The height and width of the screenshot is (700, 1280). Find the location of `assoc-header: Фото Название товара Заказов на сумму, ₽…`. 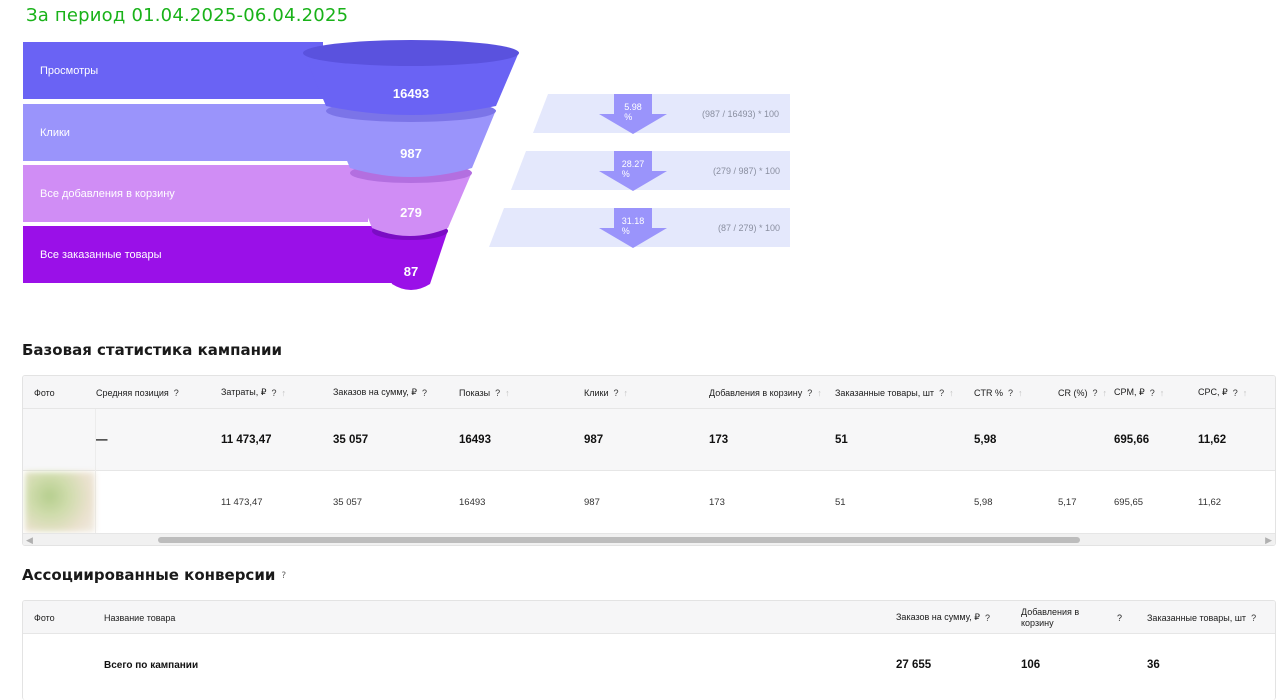

assoc-header: Фото Название товара Заказов на сумму, ₽… is located at coordinates (649, 617).